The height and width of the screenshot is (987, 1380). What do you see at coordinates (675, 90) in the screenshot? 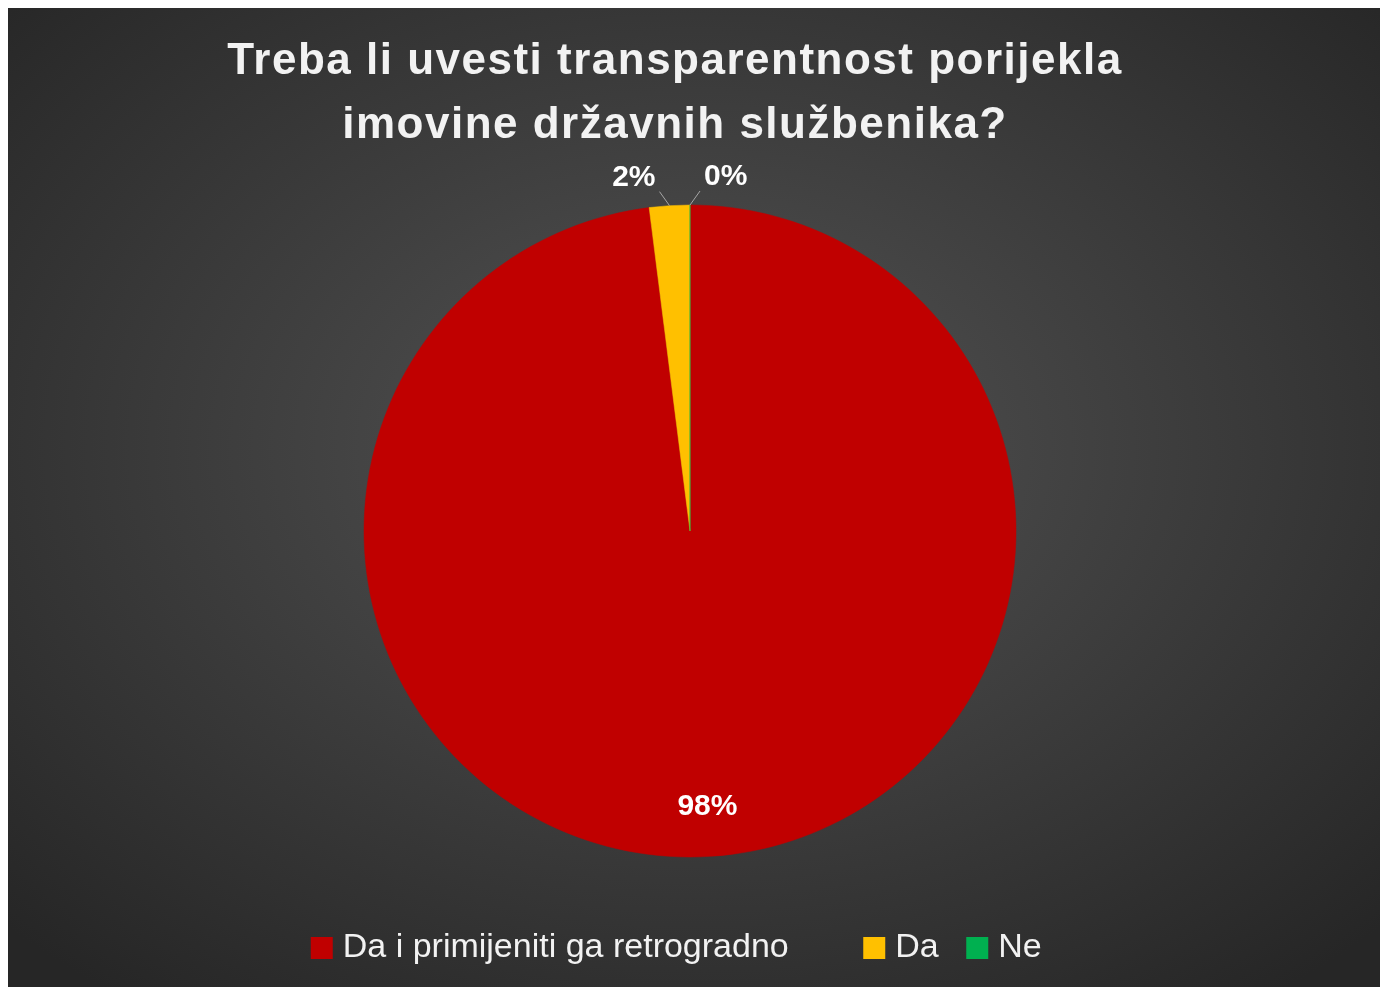
I see `chart-title: Treba li uvesti transparentnost porijekla imovine državnih službenika?` at bounding box center [675, 90].